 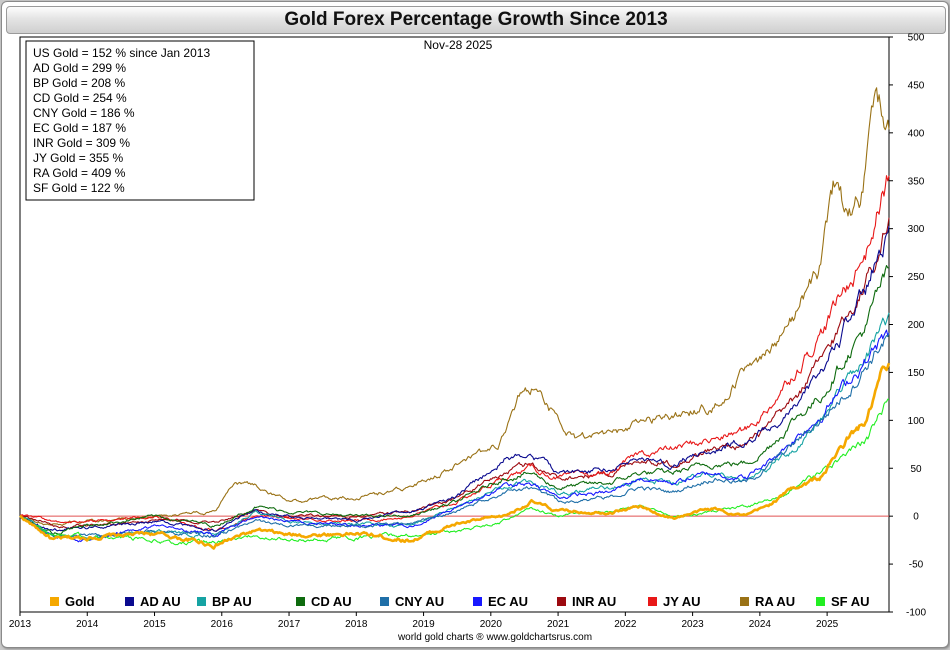 I want to click on x-tick-label: 2022, so click(x=625, y=624).